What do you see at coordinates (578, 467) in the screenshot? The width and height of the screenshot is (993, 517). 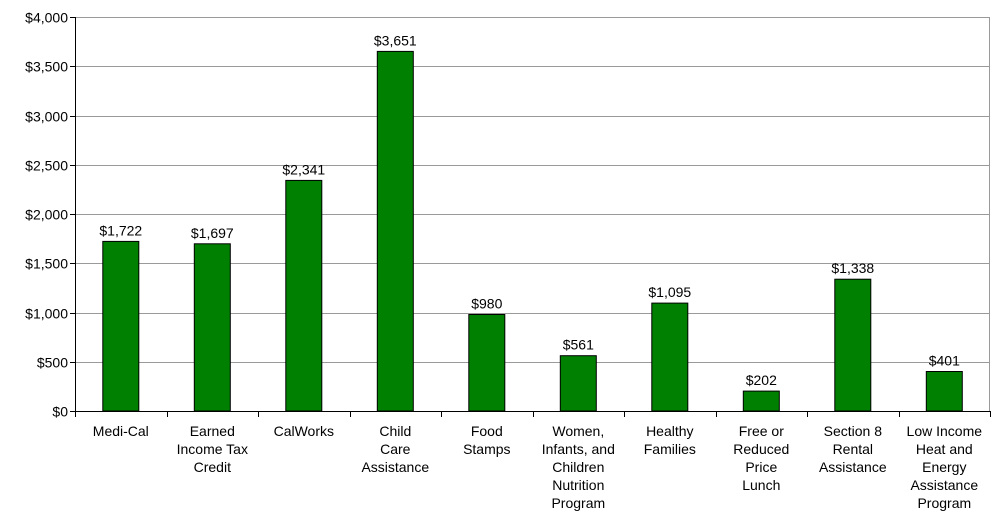 I see `x-category-label: Children` at bounding box center [578, 467].